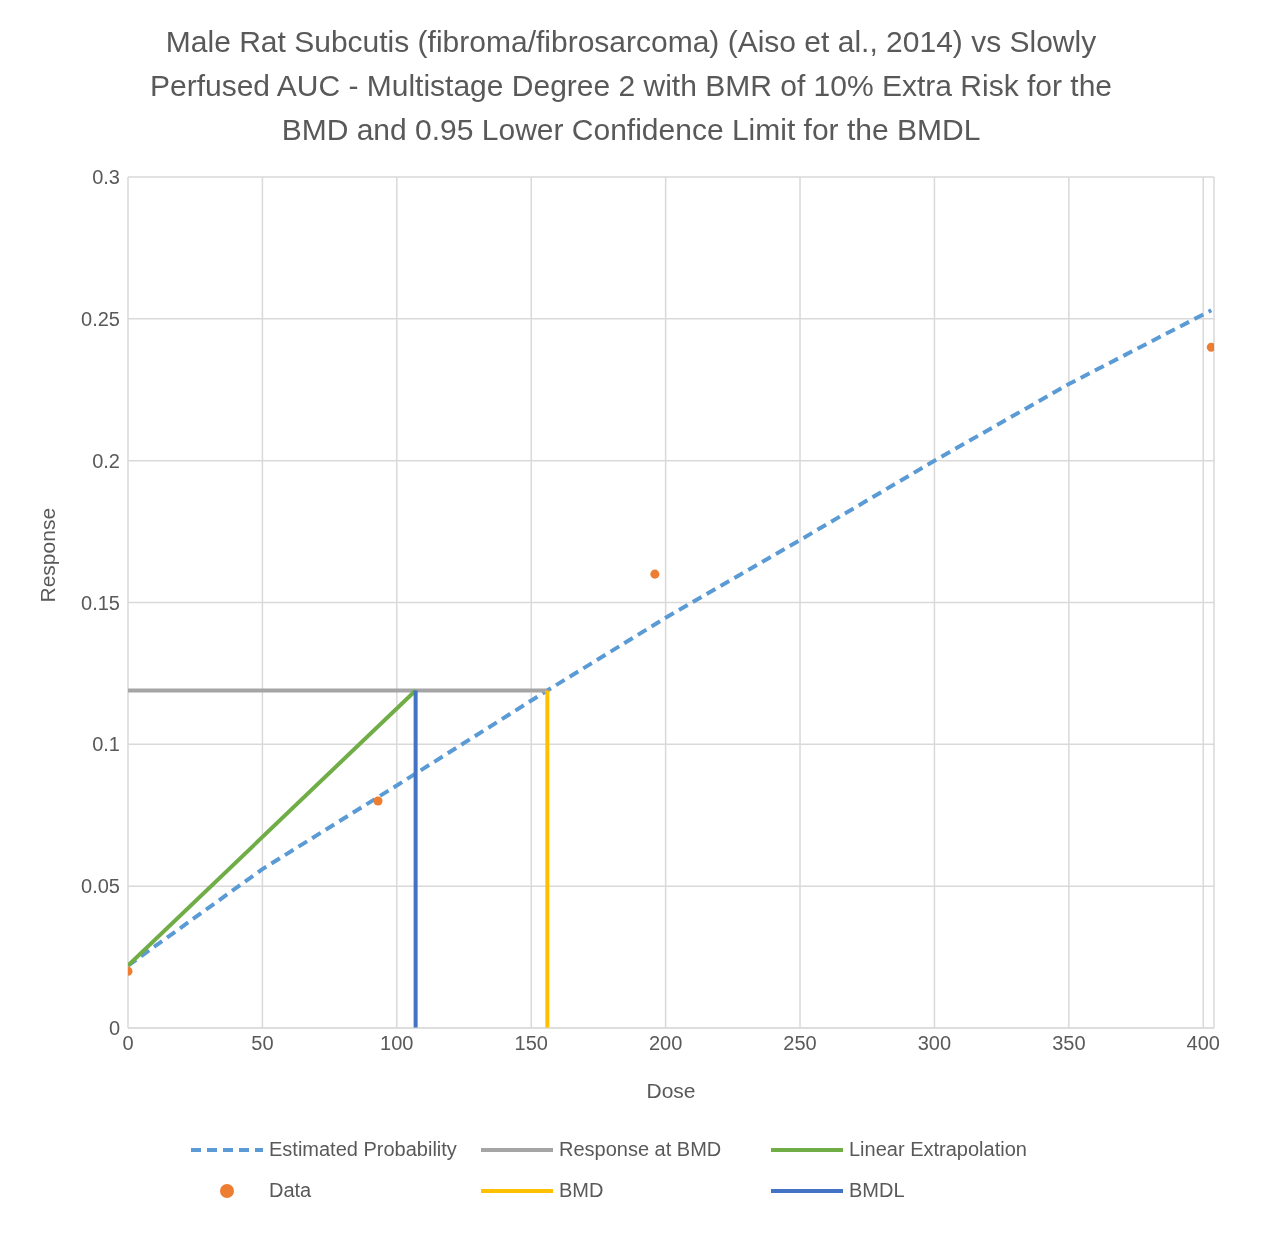 The image size is (1262, 1241). Describe the element at coordinates (128, 1043) in the screenshot. I see `x-tick-label: 0` at that location.